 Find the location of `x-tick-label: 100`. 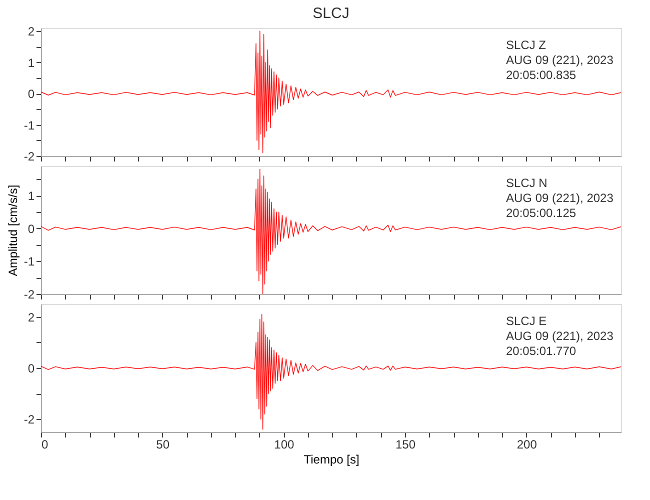

x-tick-label: 100 is located at coordinates (284, 445).